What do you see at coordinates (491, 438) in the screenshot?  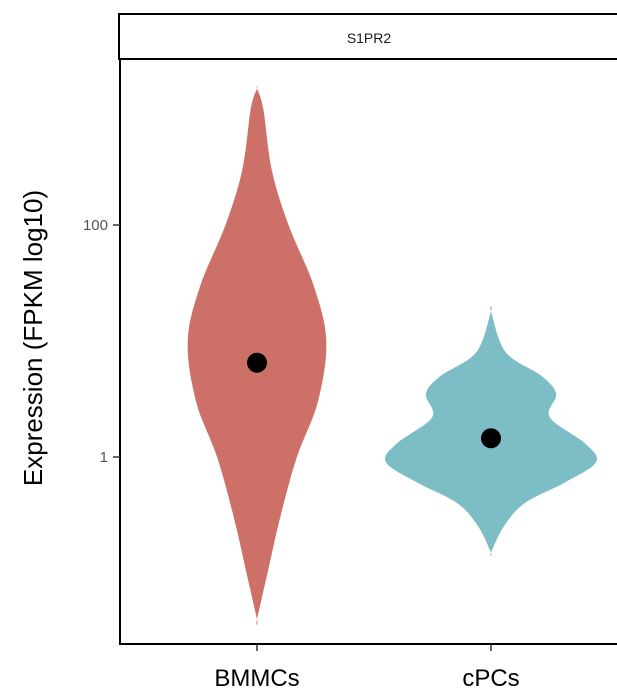 I see `point-cpcs` at bounding box center [491, 438].